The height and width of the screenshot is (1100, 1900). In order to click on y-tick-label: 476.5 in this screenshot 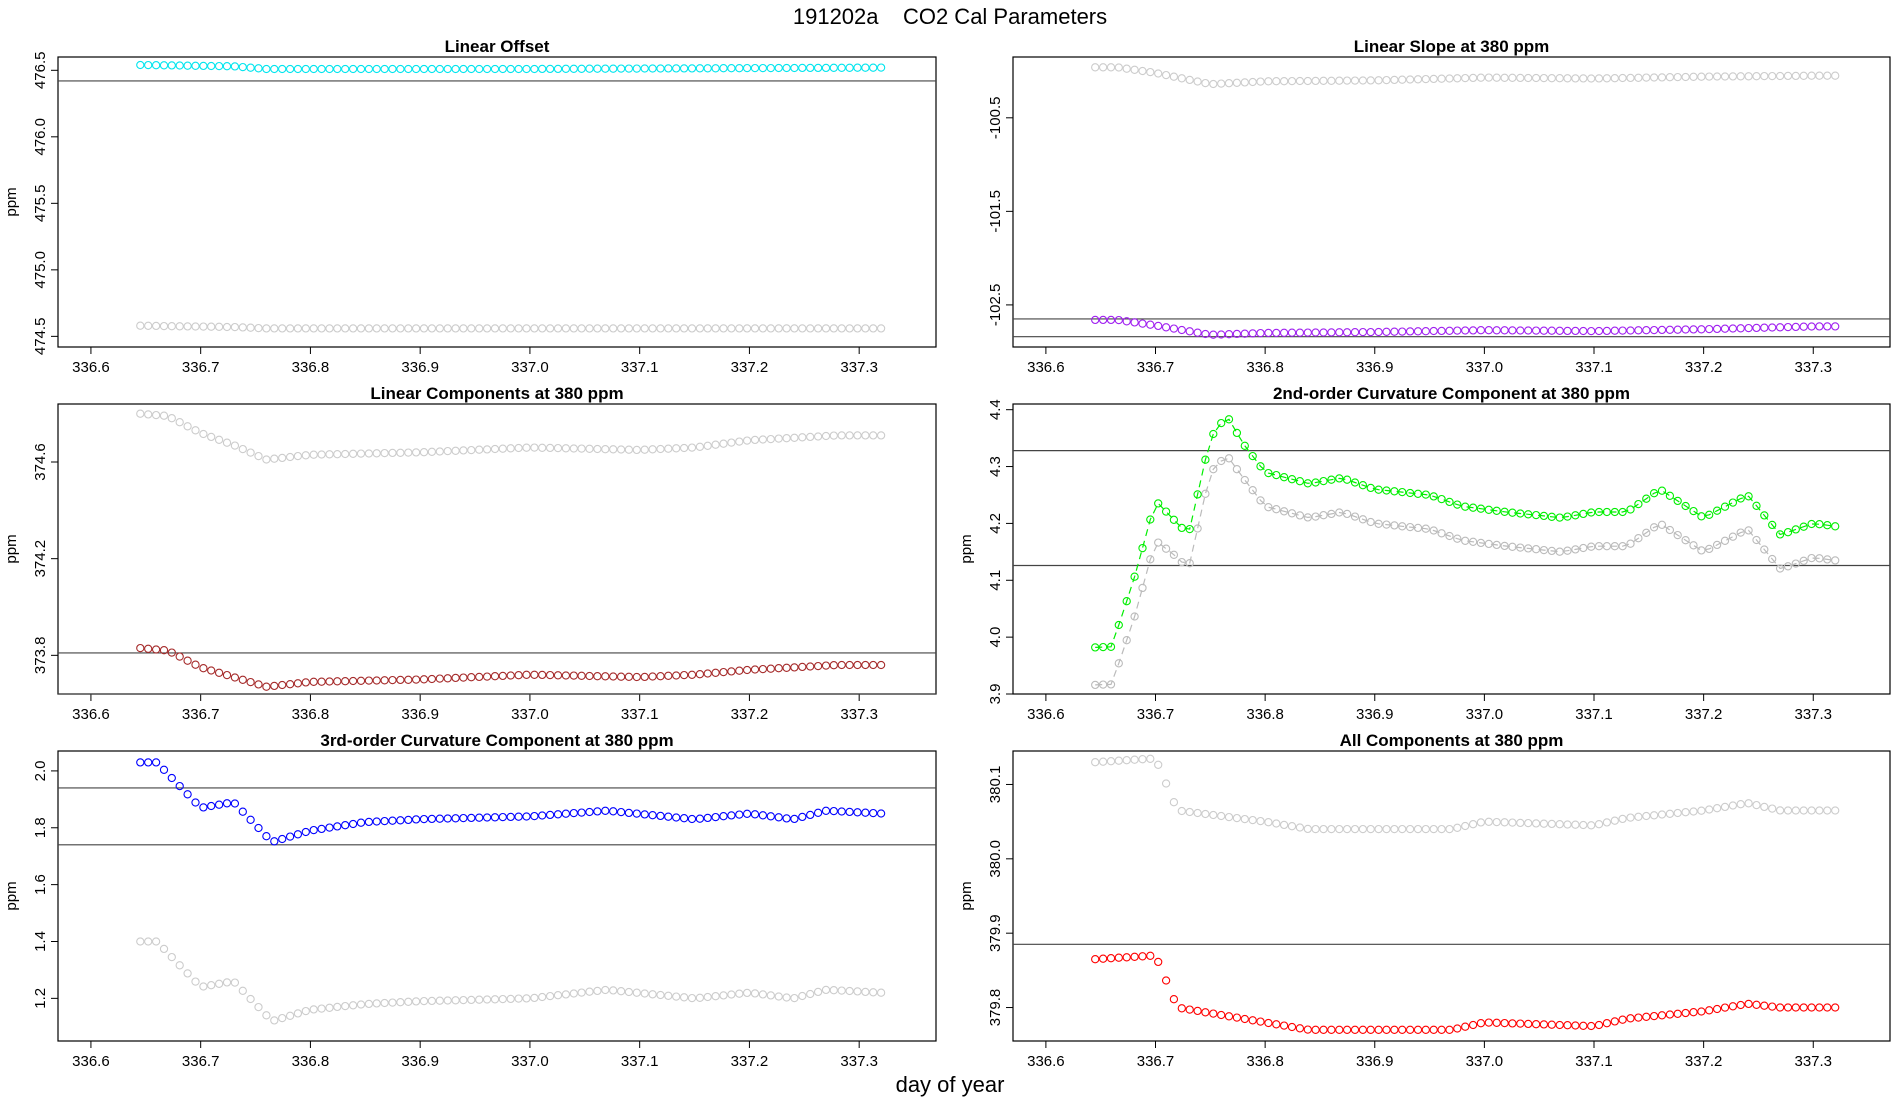, I will do `click(40, 71)`.